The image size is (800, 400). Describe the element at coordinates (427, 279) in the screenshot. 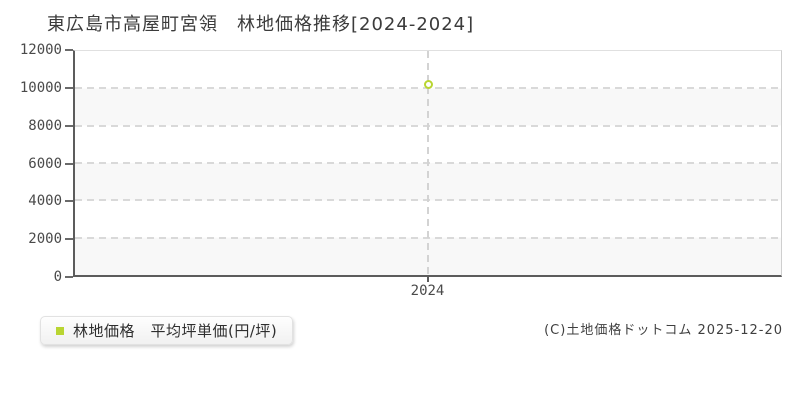

I see `x-axis-tick` at that location.